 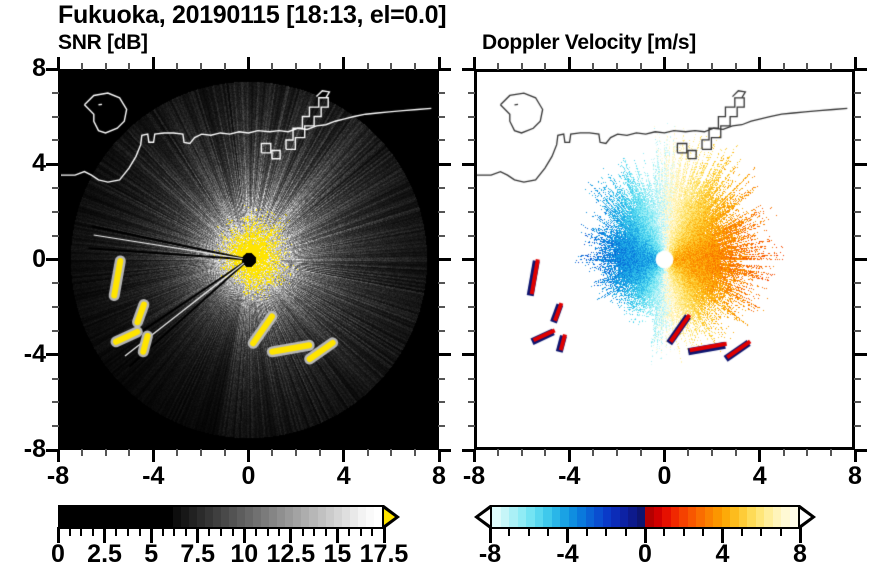 I want to click on y-axis-label: 8, so click(x=39, y=68).